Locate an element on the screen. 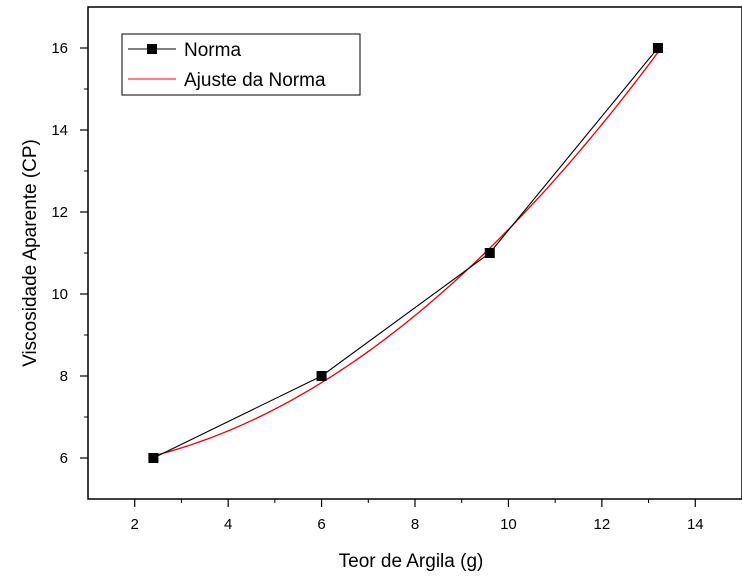 The image size is (742, 577). y-tick-label: 10 is located at coordinates (59, 294).